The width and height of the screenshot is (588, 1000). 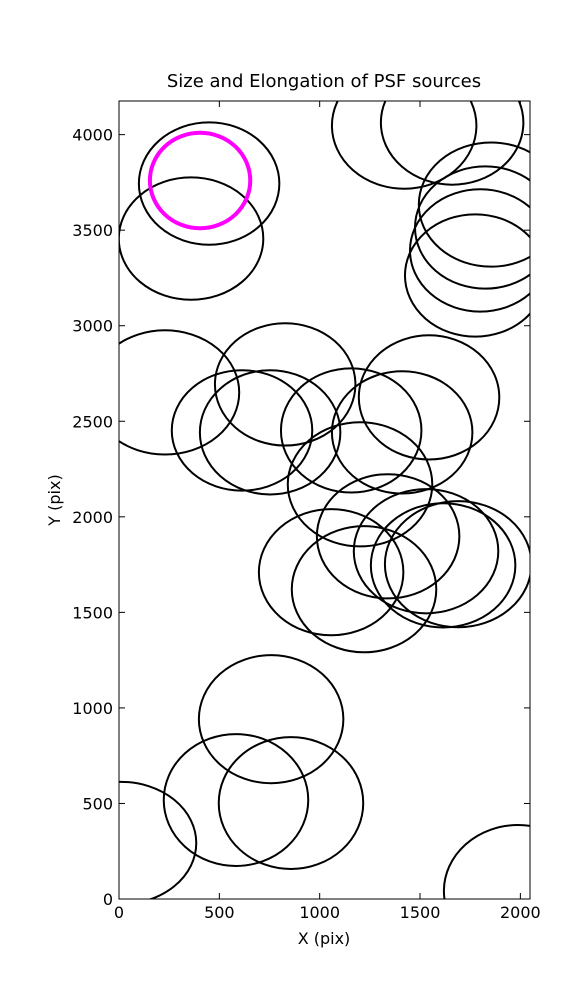 I want to click on x-tick-label: 2000, so click(x=520, y=912).